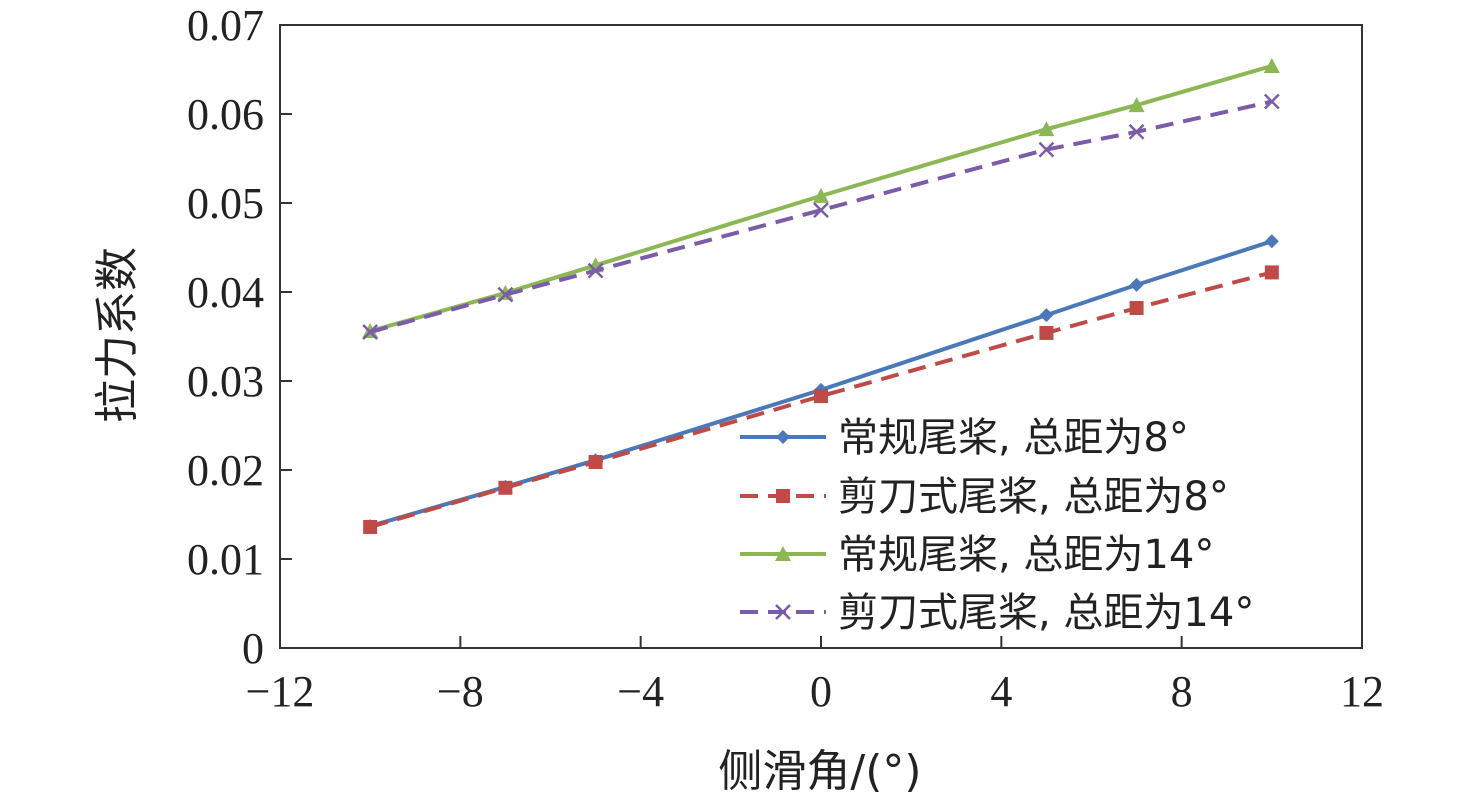 The height and width of the screenshot is (799, 1476). I want to click on legend-item-3: 常规尾桨, 总距为14°, so click(977, 555).